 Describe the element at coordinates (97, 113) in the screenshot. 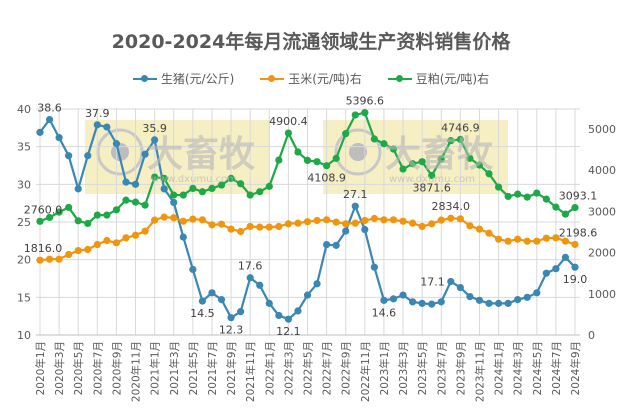

I see `data-label: 37.9` at that location.